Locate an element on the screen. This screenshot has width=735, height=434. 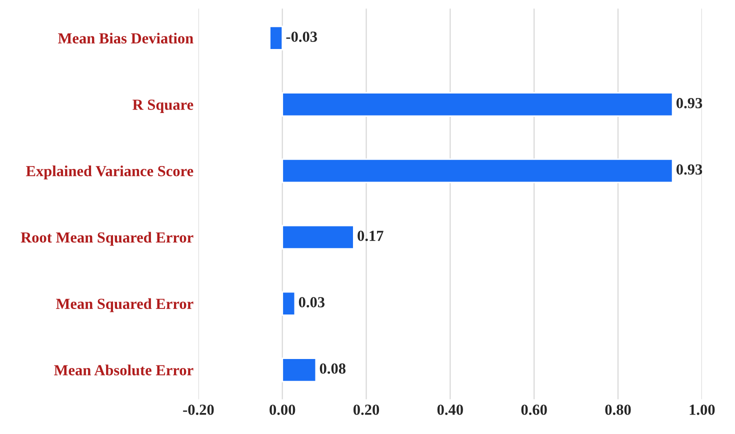
data-label: 0.03 is located at coordinates (311, 302).